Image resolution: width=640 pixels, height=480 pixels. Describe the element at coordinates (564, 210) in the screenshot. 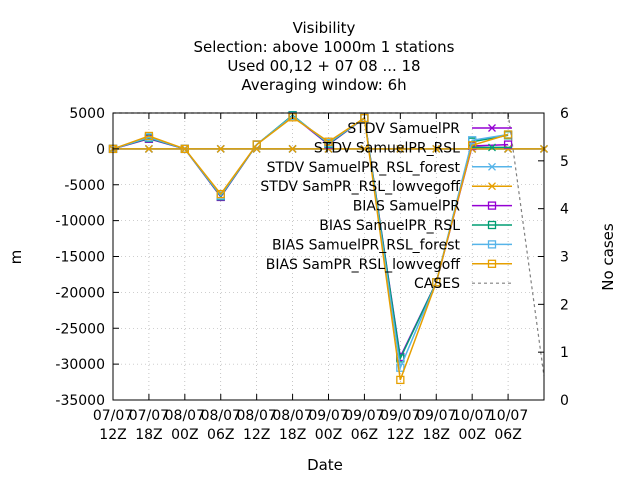

I see `y2-tick-label: 4` at that location.